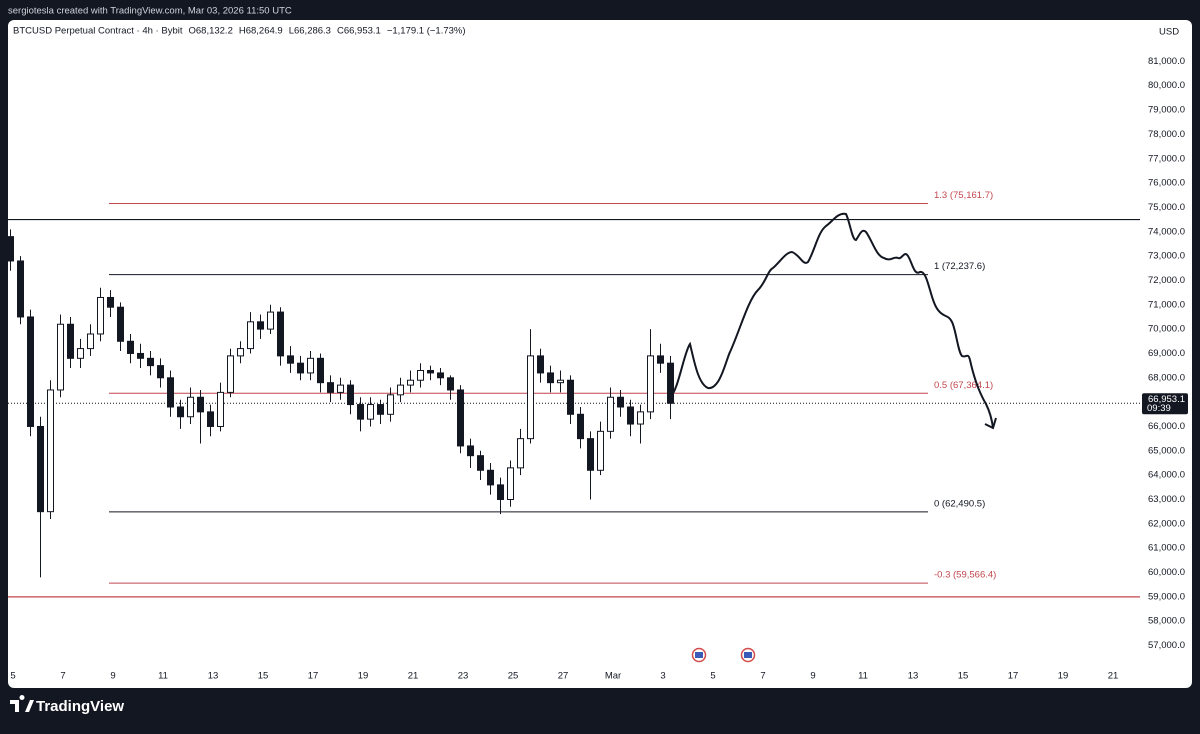  I want to click on y-tick-label: 62,000.0, so click(1166, 523).